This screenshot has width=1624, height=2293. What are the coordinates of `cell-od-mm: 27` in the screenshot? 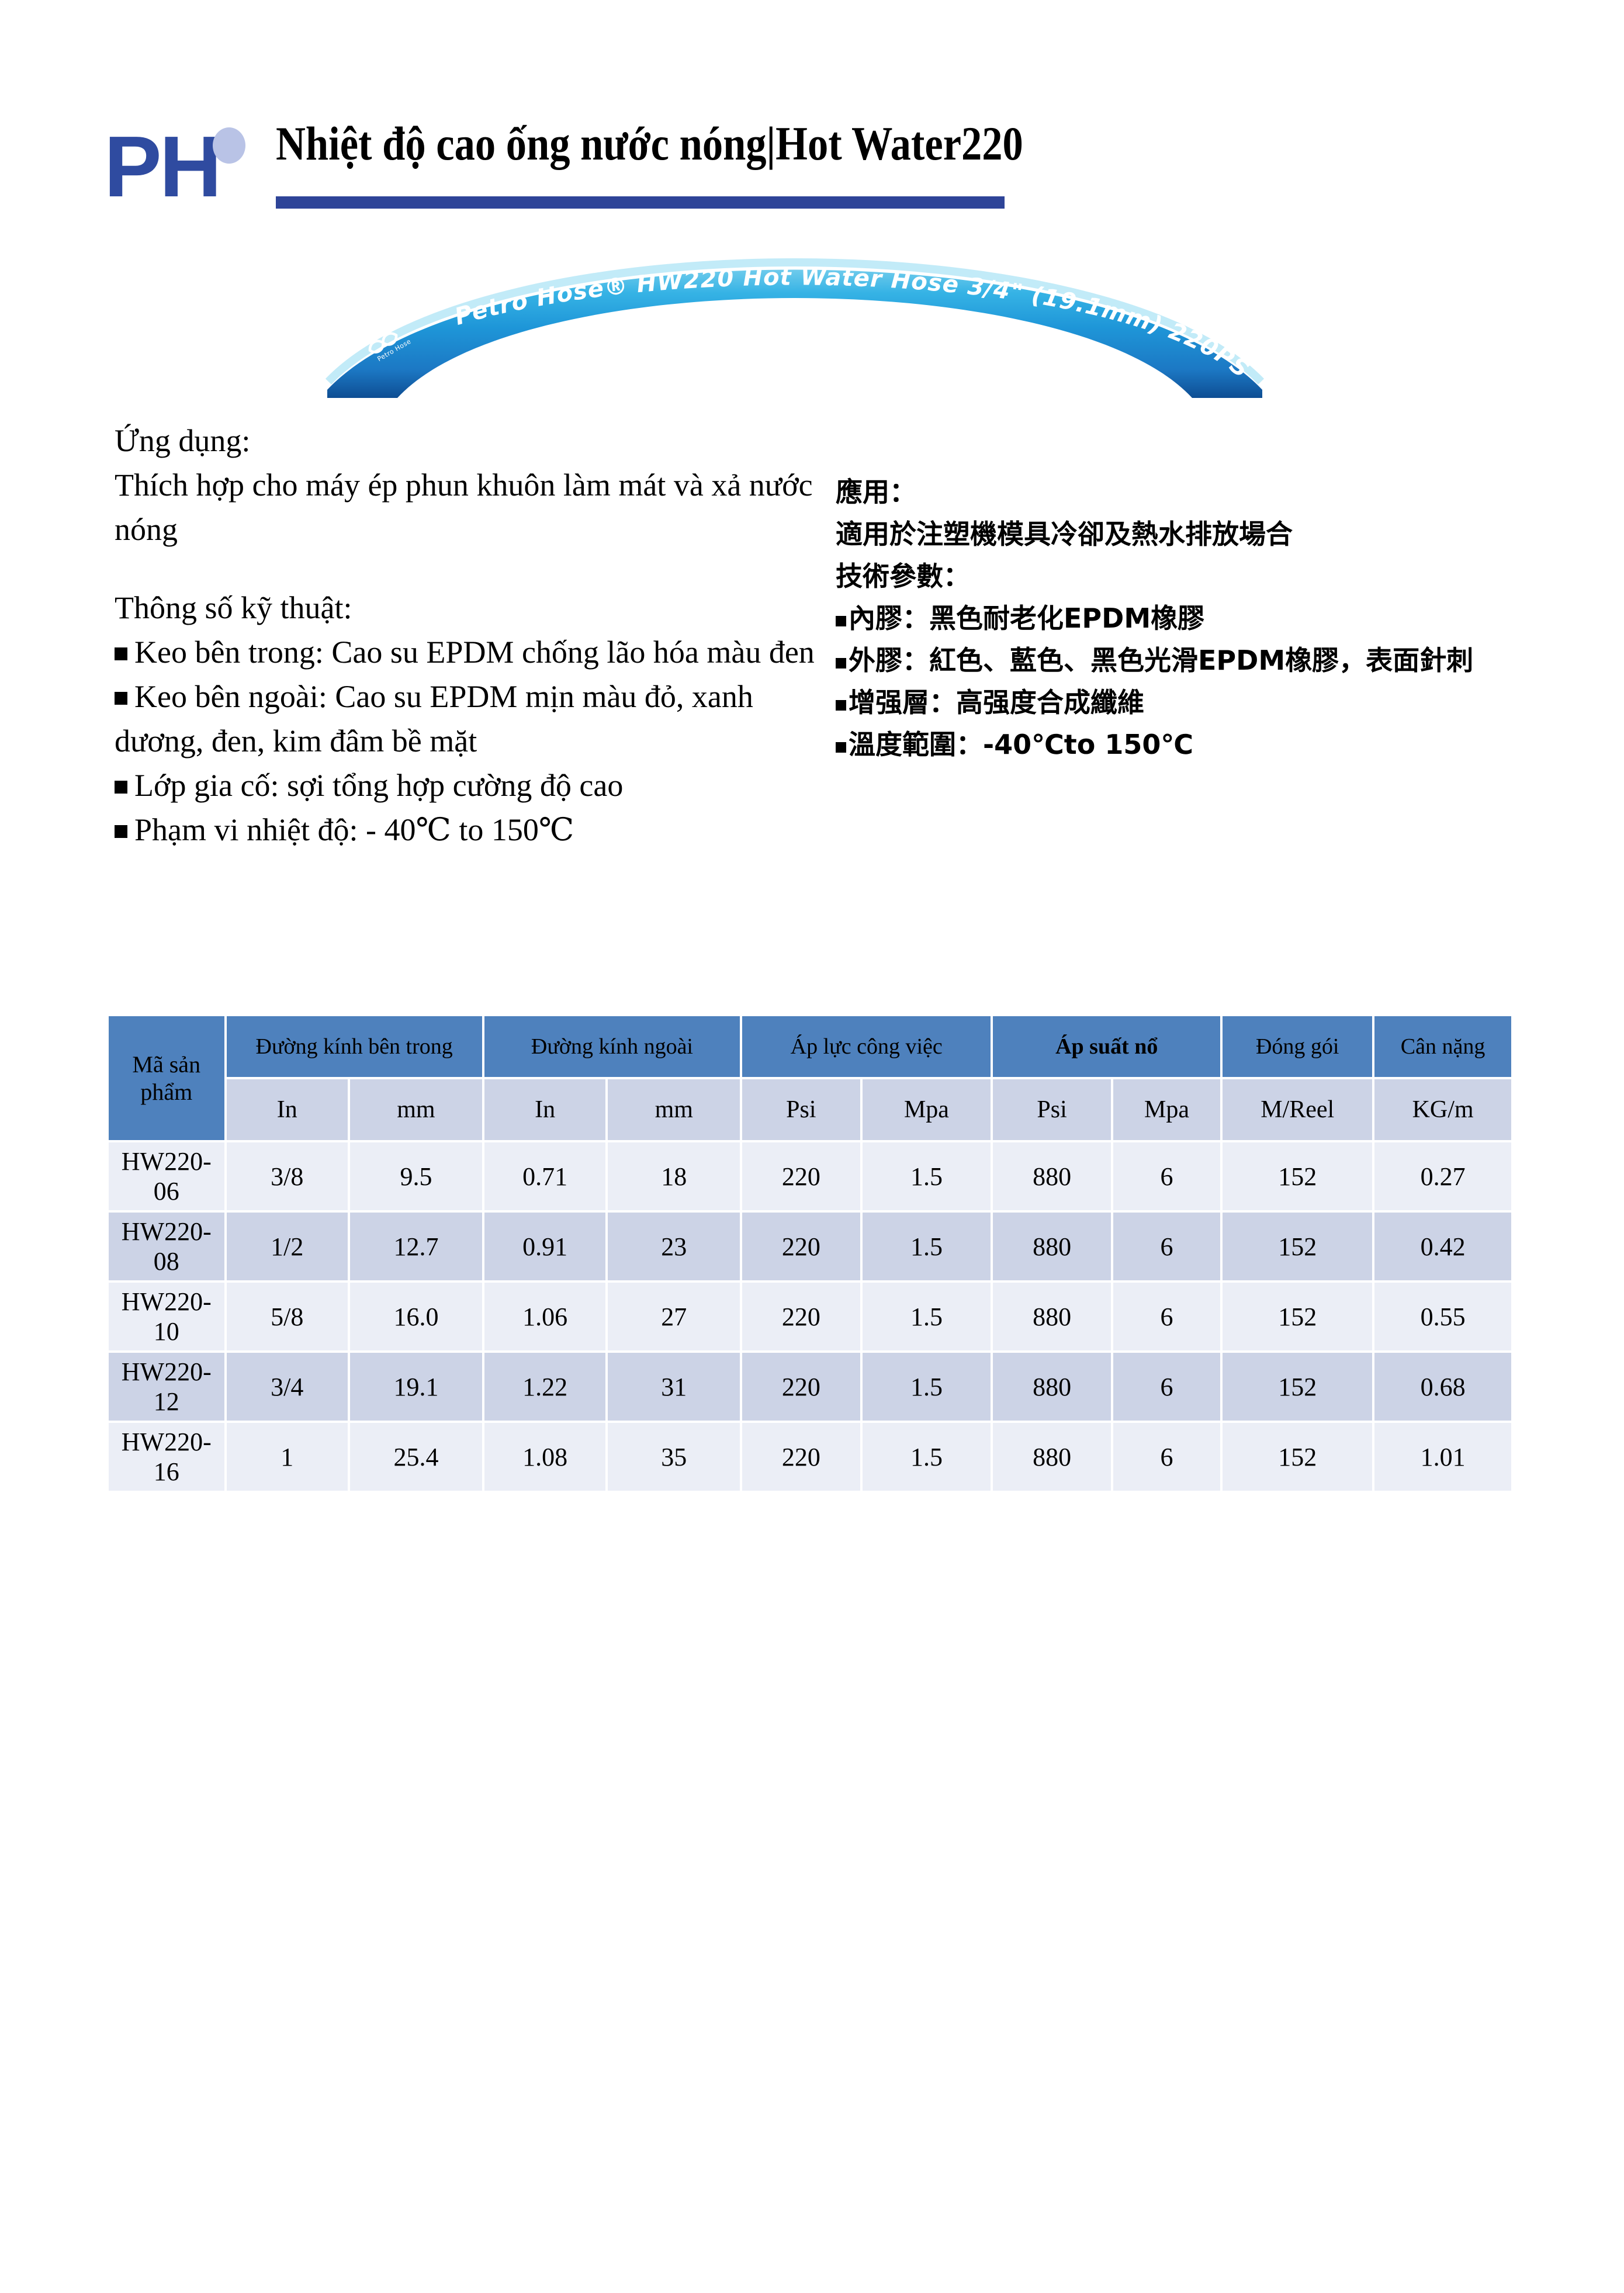 It's located at (674, 1316).